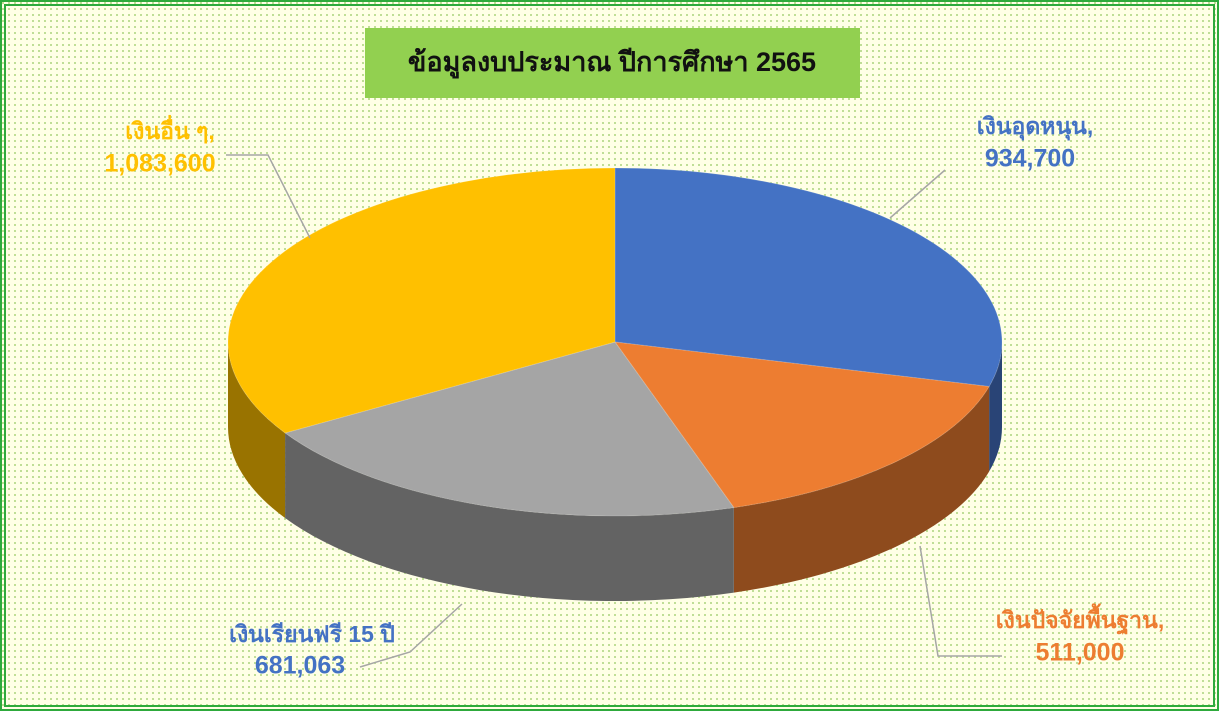 This screenshot has height=711, width=1219. What do you see at coordinates (300, 666) in the screenshot?
I see `value-label: 681,063` at bounding box center [300, 666].